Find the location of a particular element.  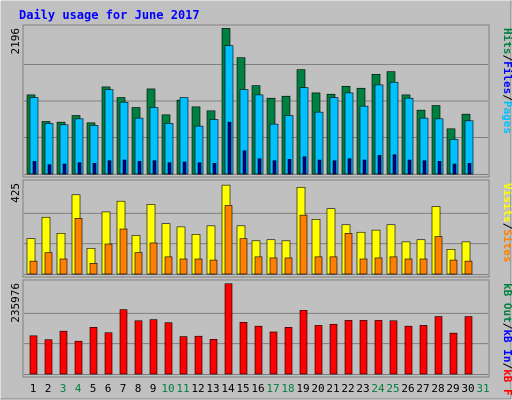

visits-scale-label: 425 is located at coordinates (15, 193).